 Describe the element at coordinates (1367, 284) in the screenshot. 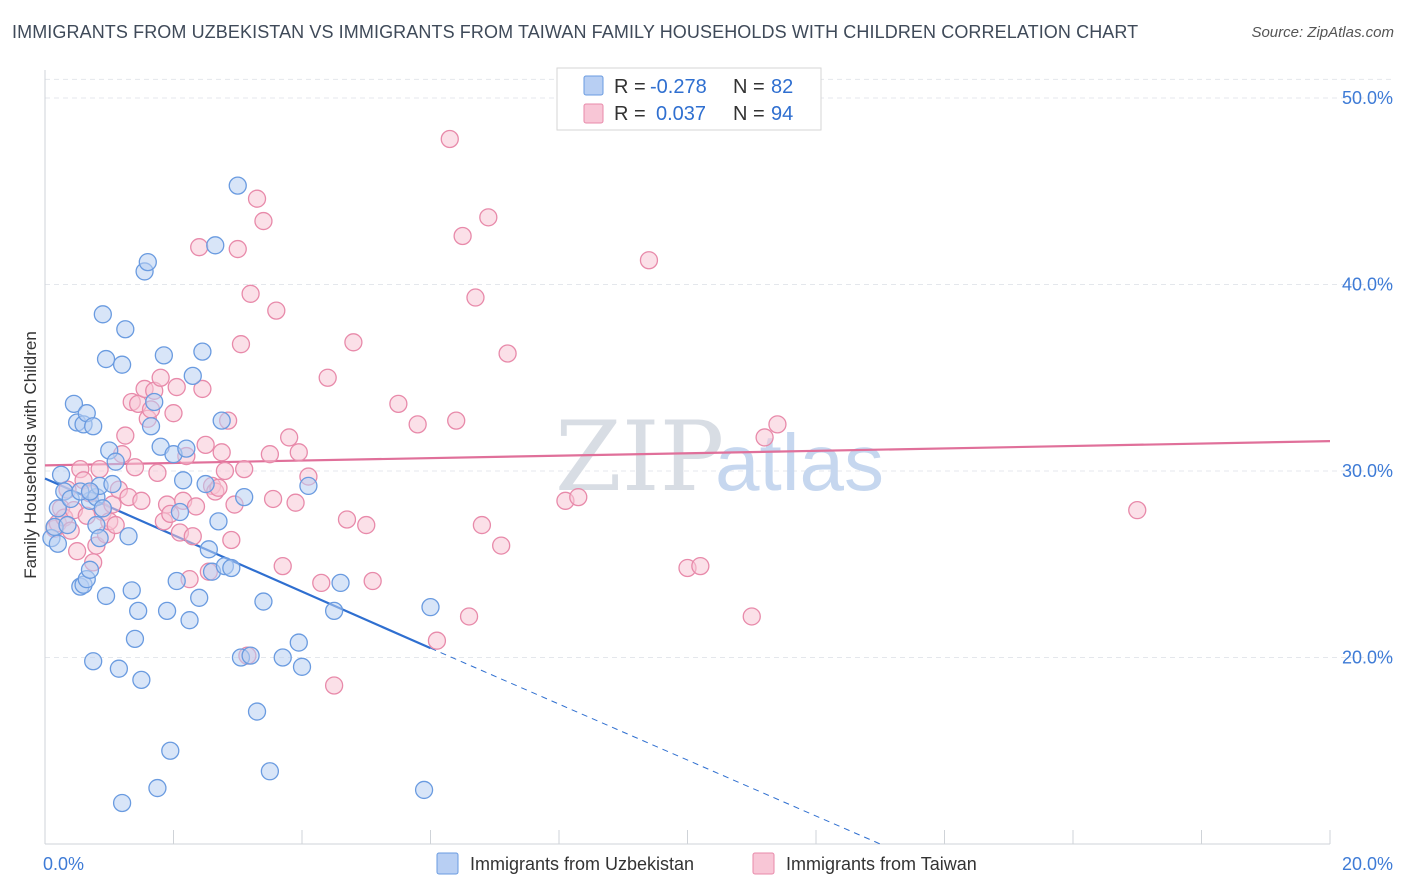

I see `y-tick-label: 40.0%` at that location.